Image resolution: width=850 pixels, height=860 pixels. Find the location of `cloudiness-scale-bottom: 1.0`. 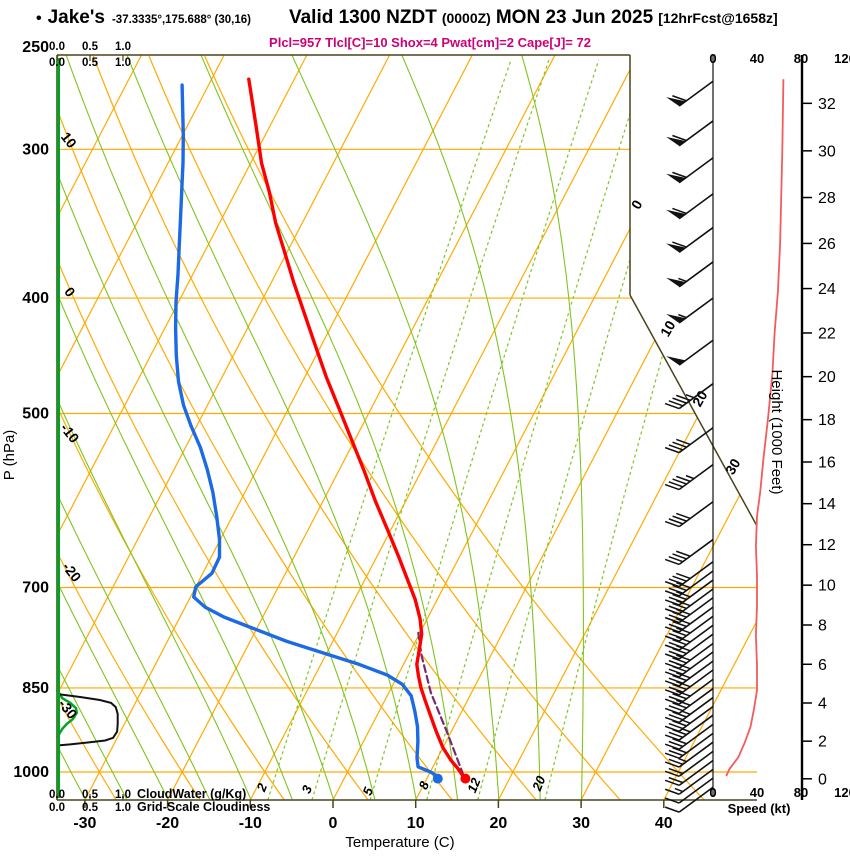

cloudiness-scale-bottom: 1.0 is located at coordinates (123, 808).